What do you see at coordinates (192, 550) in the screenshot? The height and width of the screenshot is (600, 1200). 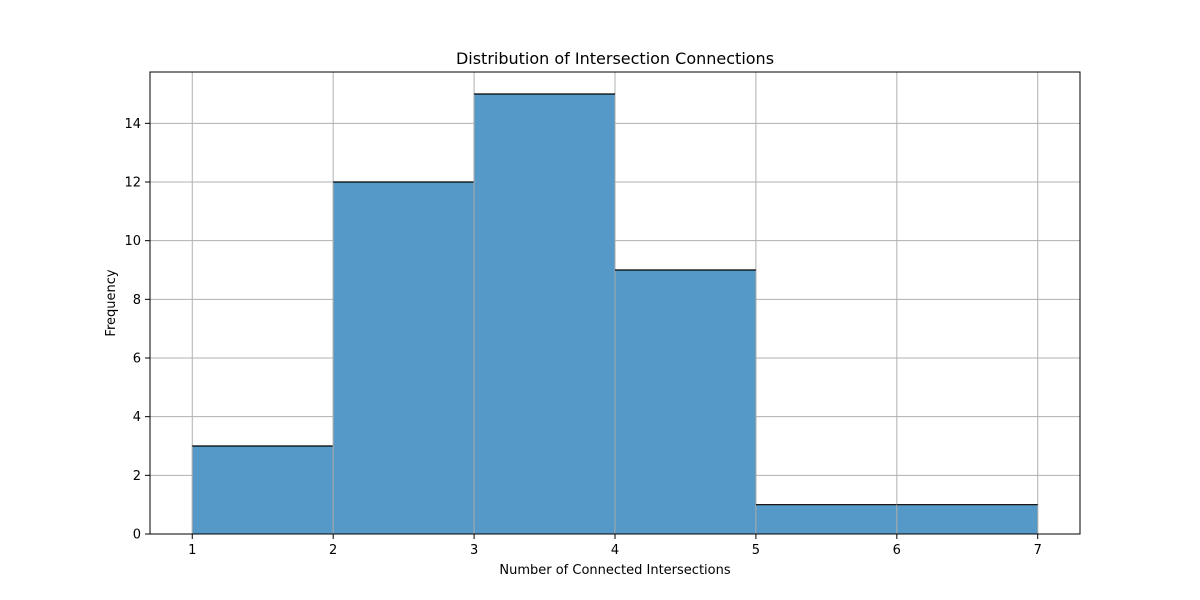 I see `x-tick-label: 1` at bounding box center [192, 550].